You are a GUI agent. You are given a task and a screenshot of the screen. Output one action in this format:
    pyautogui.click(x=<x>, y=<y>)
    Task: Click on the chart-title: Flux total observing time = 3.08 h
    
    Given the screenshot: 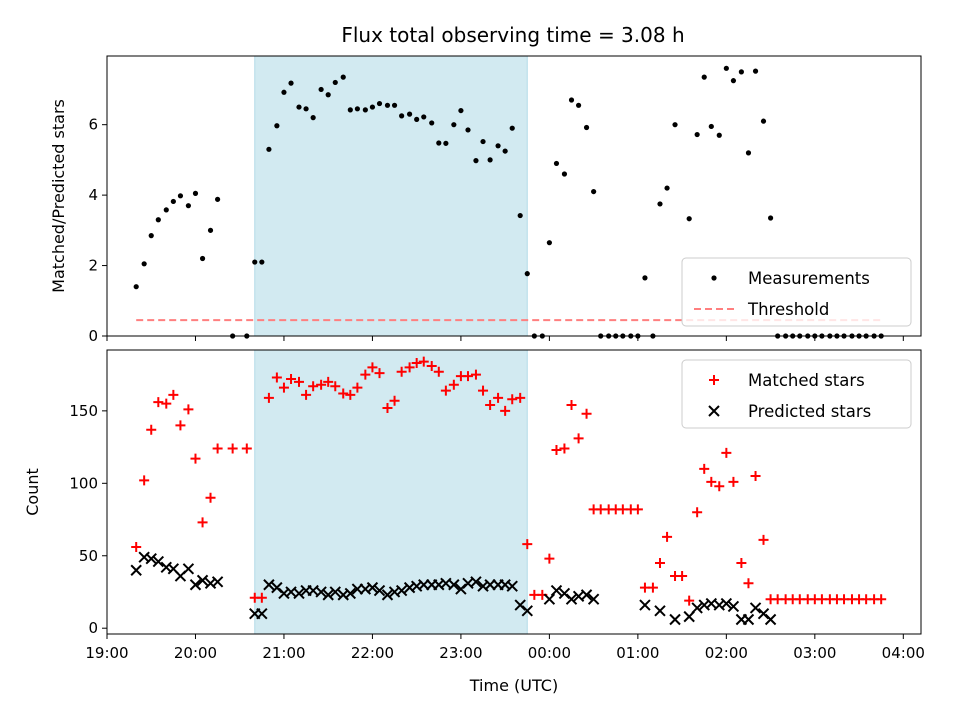 What is the action you would take?
    pyautogui.click(x=512, y=35)
    